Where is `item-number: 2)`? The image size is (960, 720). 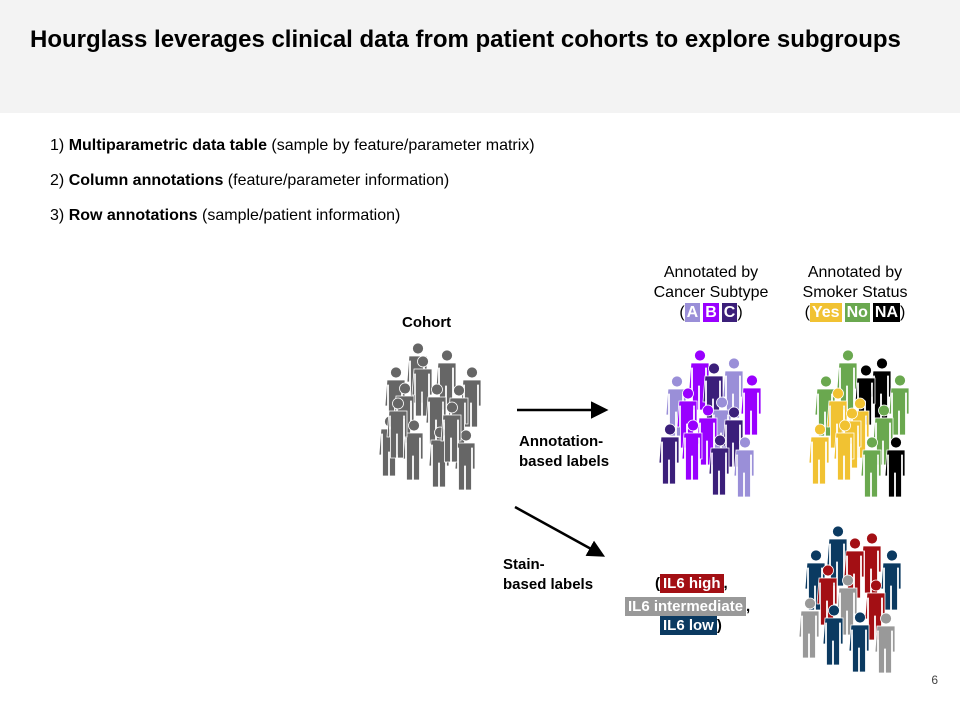
item-number: 2) is located at coordinates (57, 180).